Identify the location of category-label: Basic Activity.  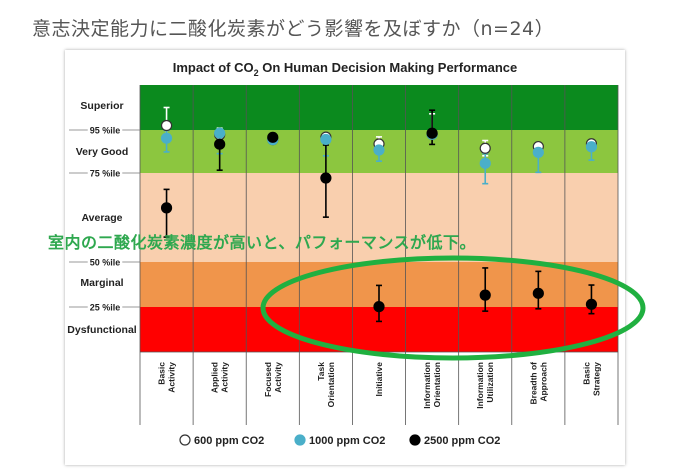
(167, 377).